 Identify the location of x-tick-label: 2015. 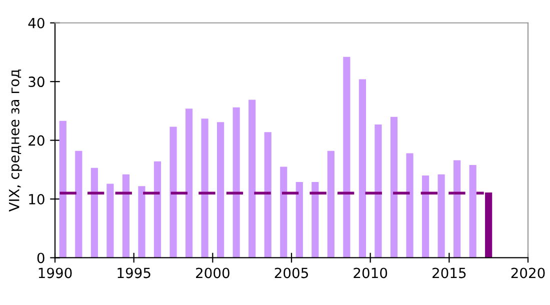
(449, 273).